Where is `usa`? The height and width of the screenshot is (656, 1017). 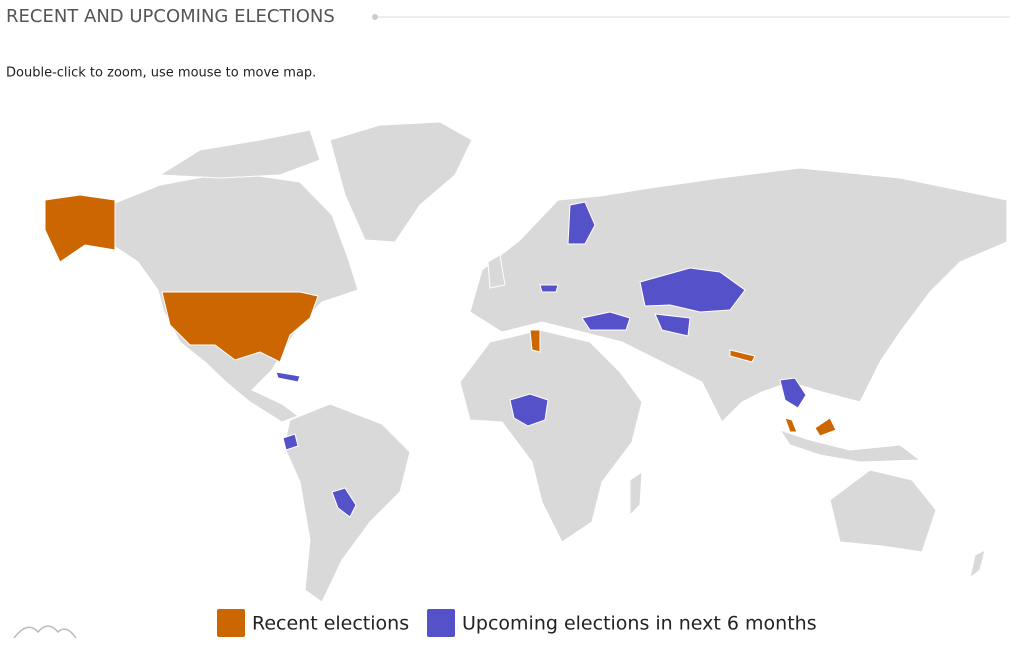
usa is located at coordinates (240, 327).